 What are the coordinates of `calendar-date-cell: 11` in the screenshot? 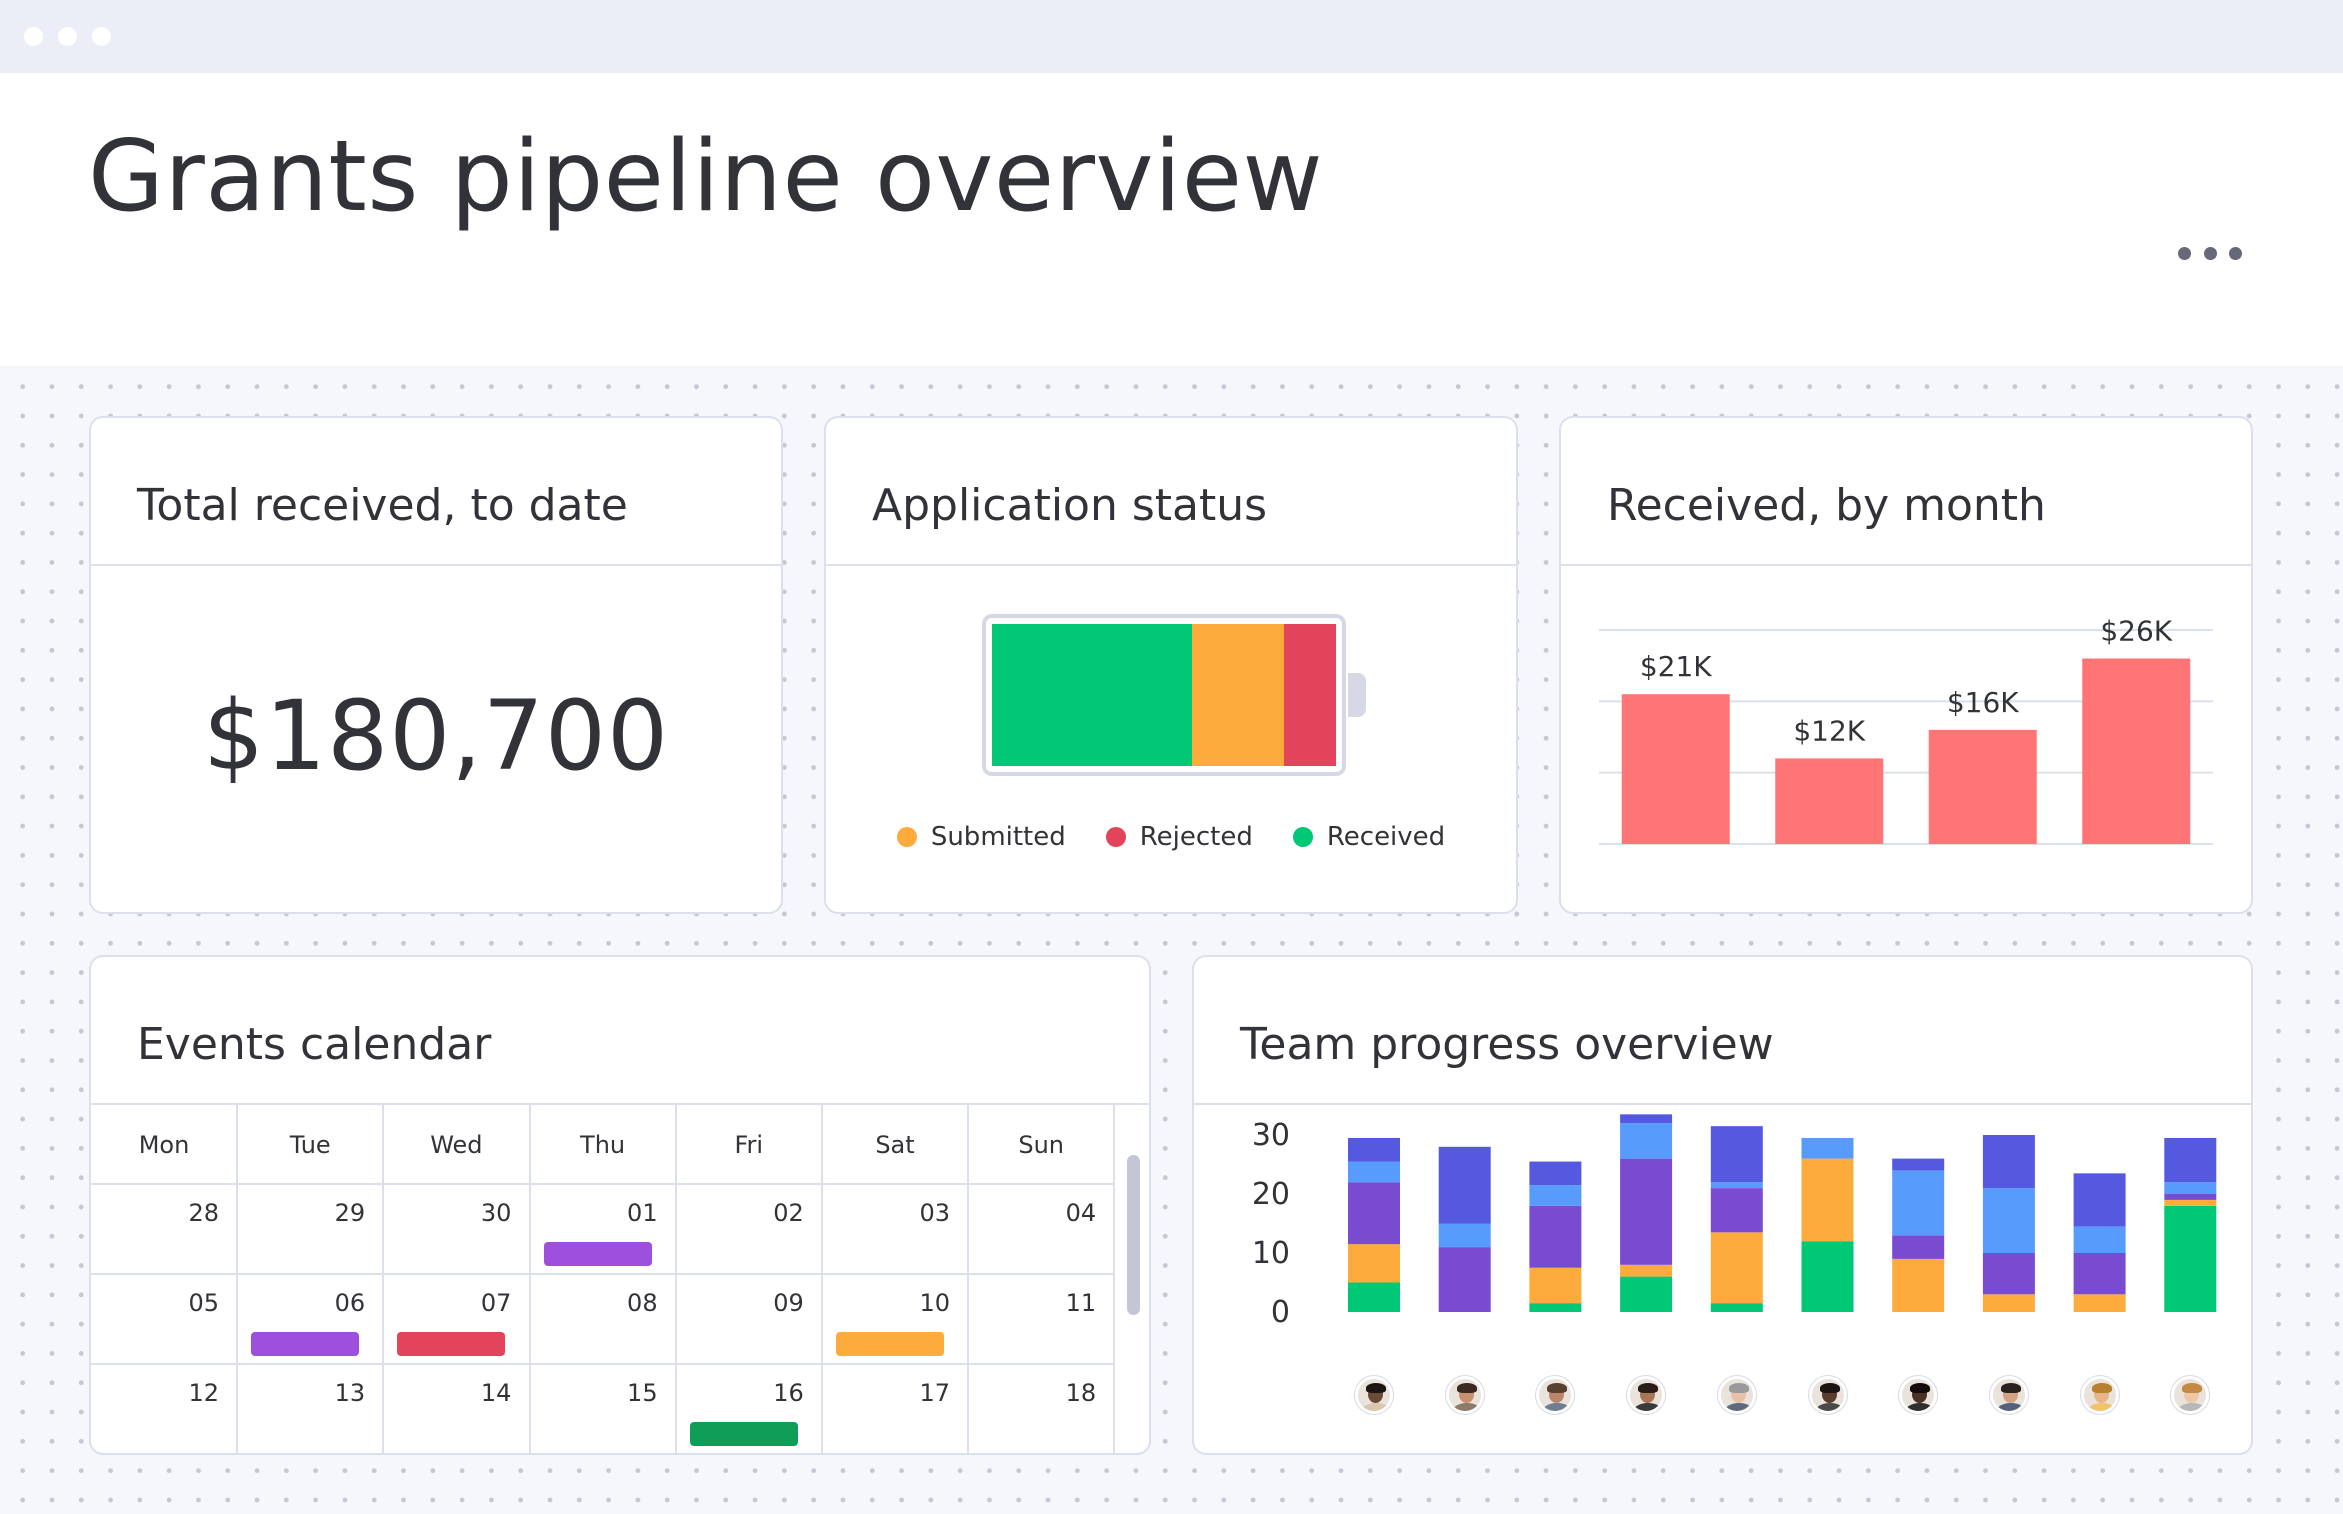 It's located at (1081, 1303).